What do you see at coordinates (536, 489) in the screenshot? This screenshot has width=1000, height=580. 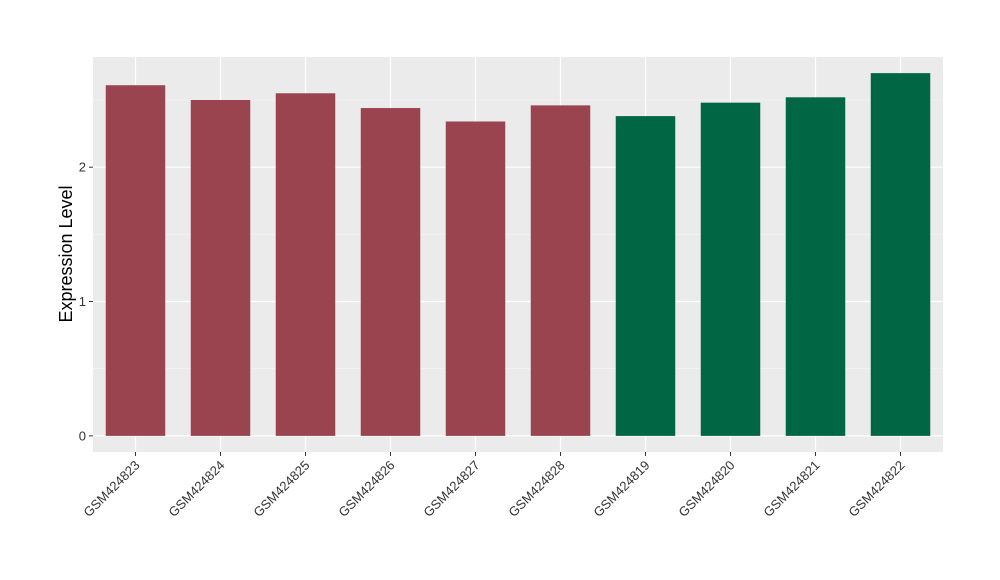 I see `x-tick-label: GSM424828` at bounding box center [536, 489].